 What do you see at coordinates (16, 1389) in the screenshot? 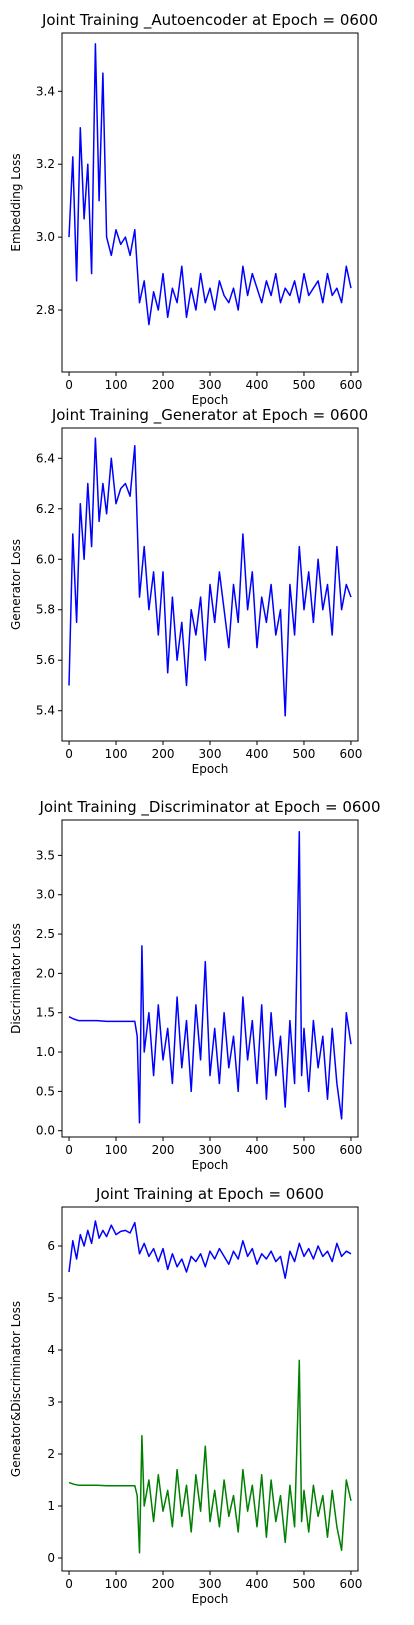
I see `y-axis-label: Geneator&Discriminator Loss` at bounding box center [16, 1389].